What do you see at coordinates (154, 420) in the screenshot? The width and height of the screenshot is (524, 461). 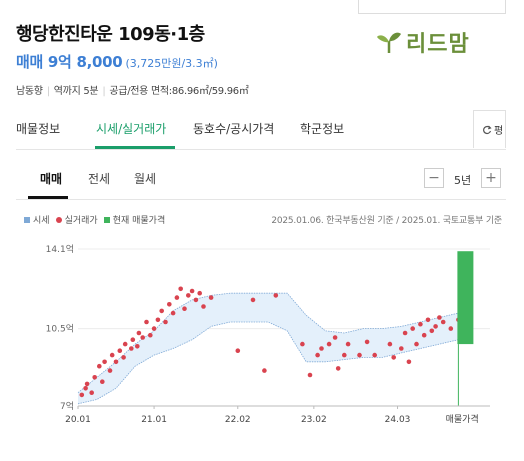 I see `x-tick-label: 21.01` at bounding box center [154, 420].